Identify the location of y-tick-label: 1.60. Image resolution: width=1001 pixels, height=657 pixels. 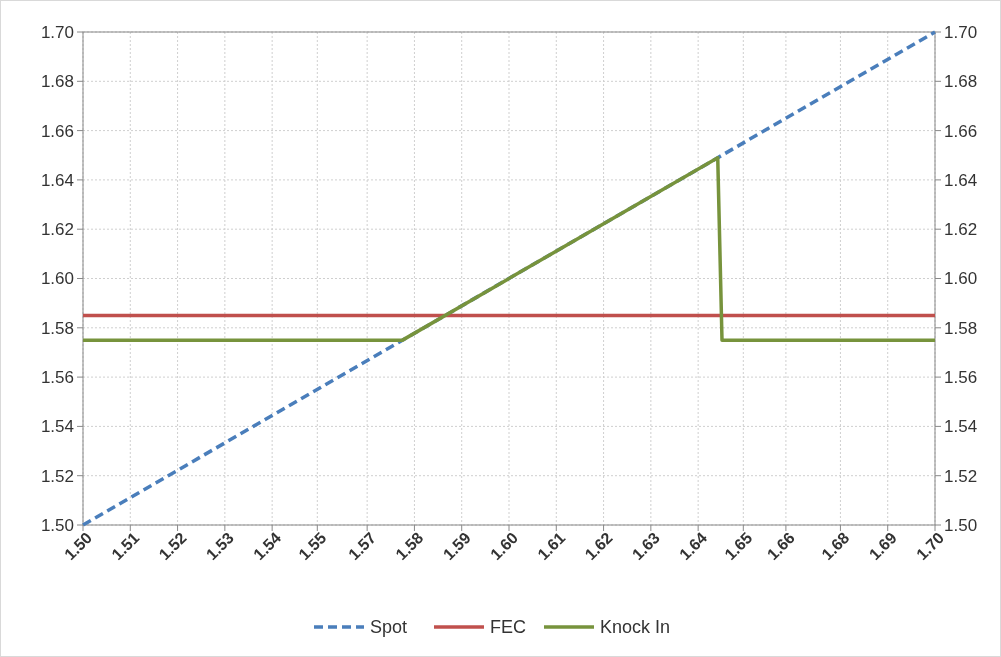
(57, 279).